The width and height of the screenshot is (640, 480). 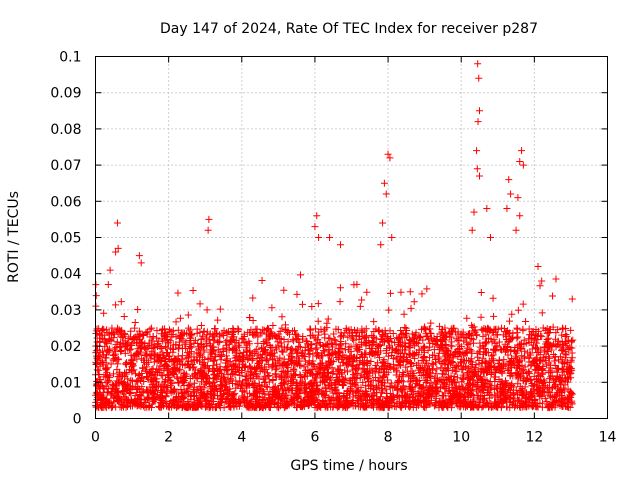 I want to click on x-tick-label: 0, so click(x=95, y=438).